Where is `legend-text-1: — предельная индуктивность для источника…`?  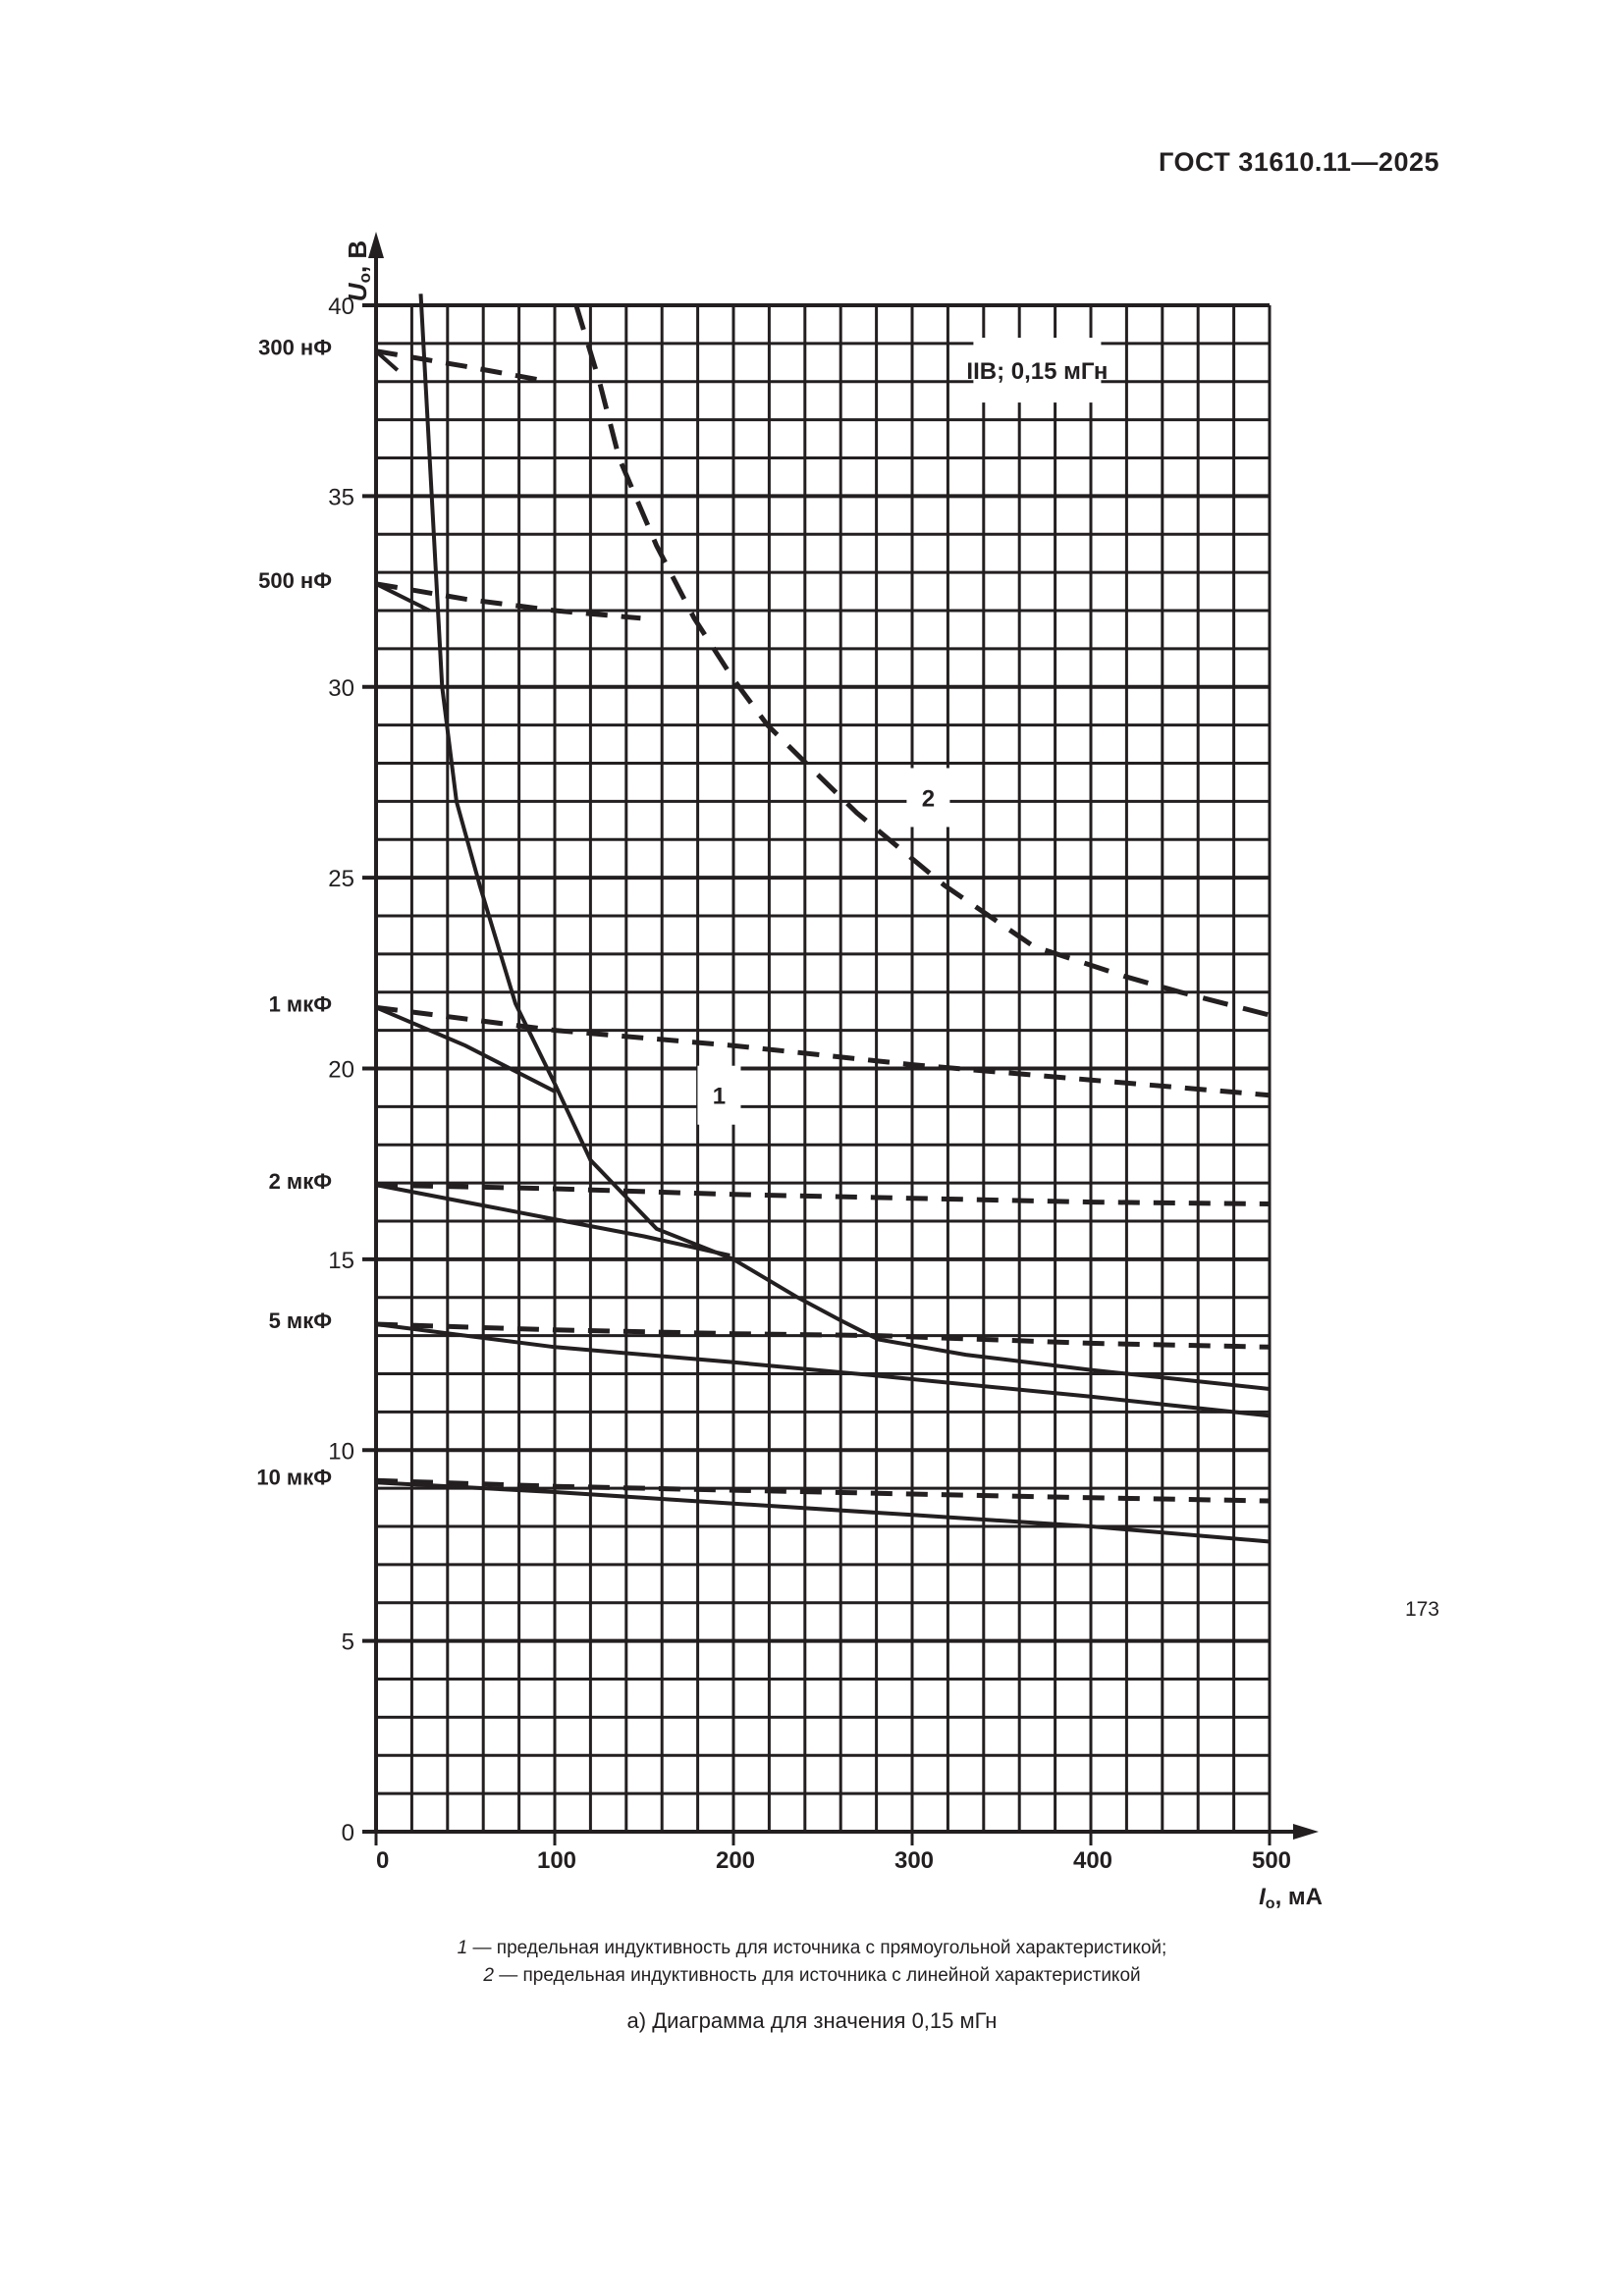 legend-text-1: — предельная индуктивность для источника… is located at coordinates (817, 1948).